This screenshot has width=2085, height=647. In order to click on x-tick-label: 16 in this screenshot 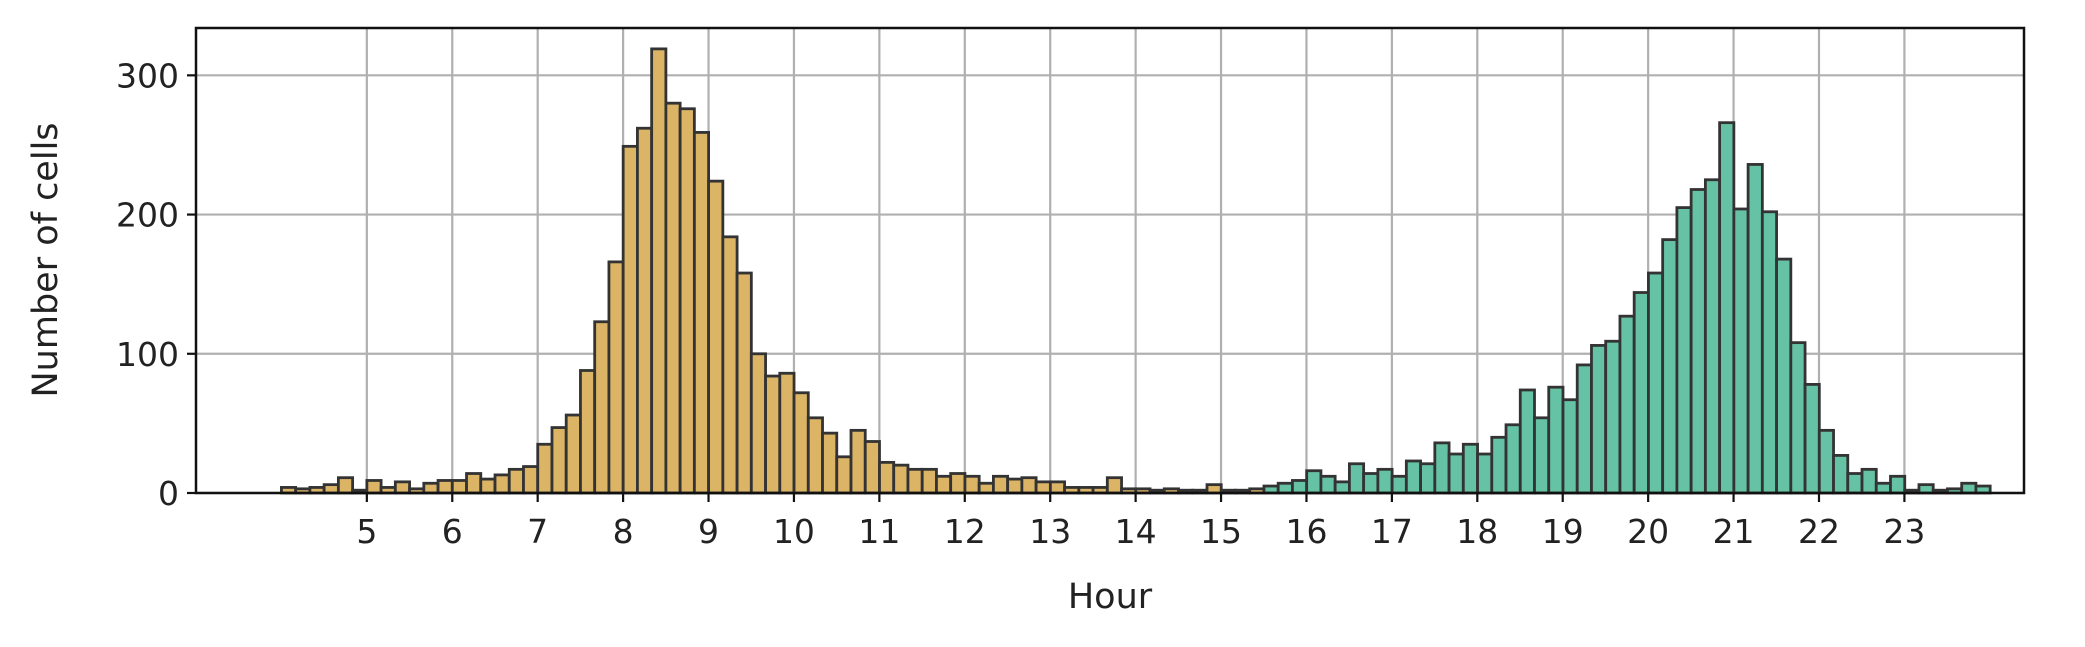, I will do `click(1306, 531)`.